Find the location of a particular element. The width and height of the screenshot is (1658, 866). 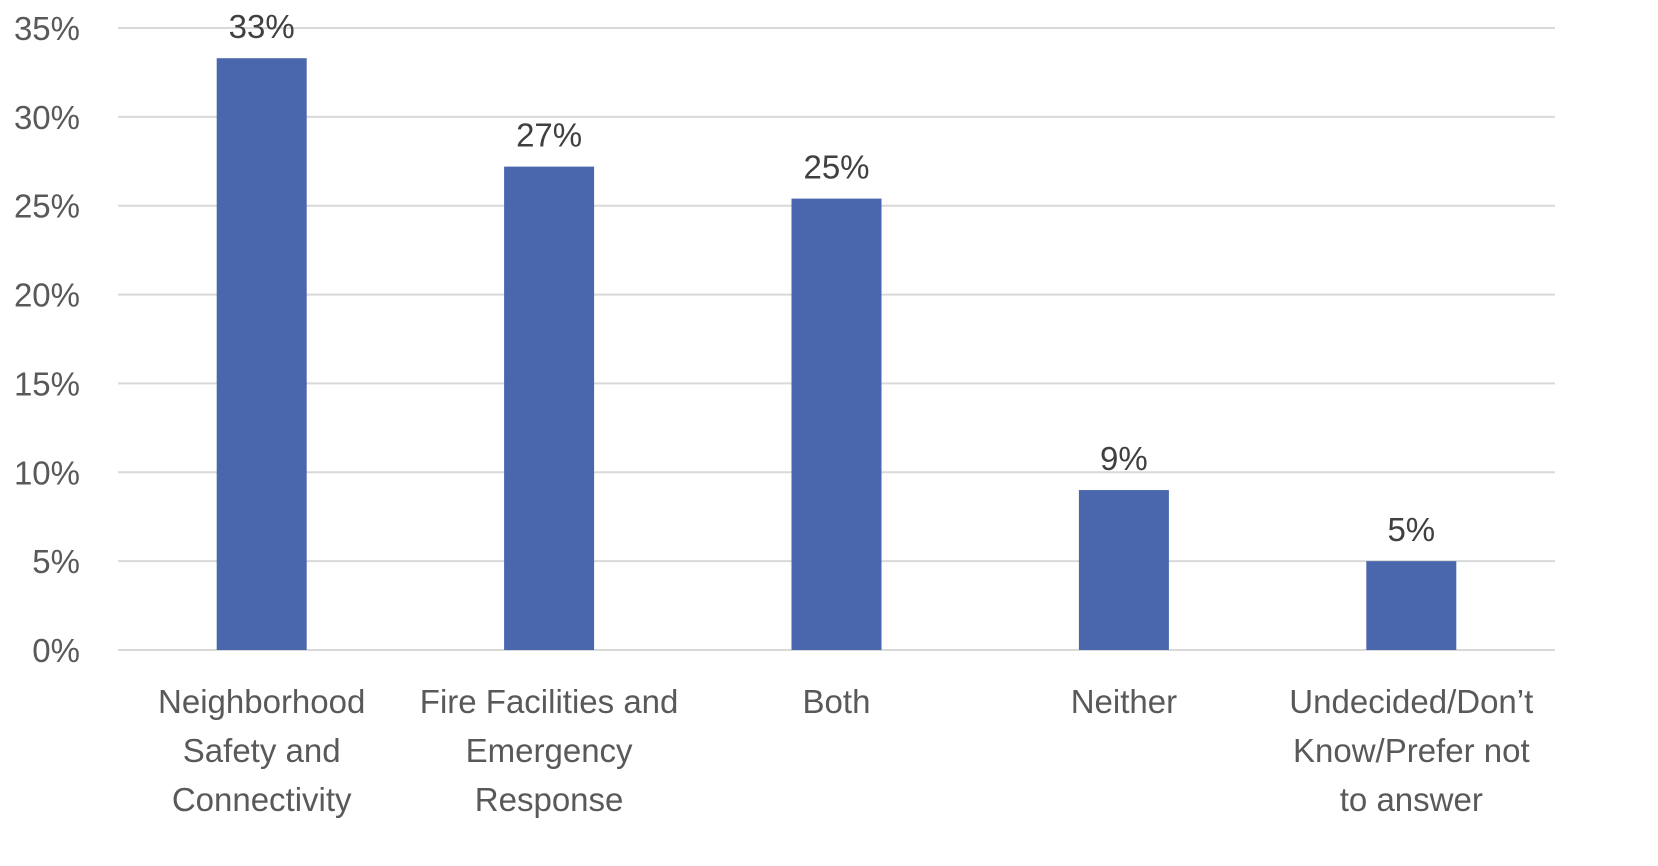

category-label-line: Neither is located at coordinates (1124, 701).